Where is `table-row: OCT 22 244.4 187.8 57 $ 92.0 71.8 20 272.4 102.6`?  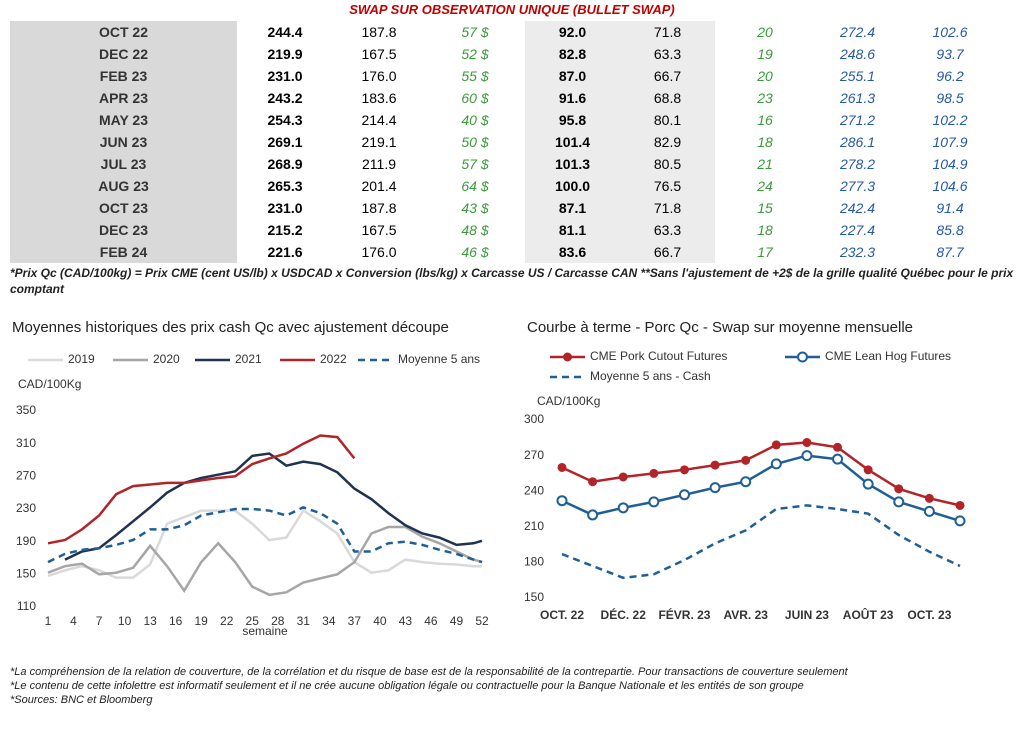 table-row: OCT 22 244.4 187.8 57 $ 92.0 71.8 20 272.4 102.6 is located at coordinates (505, 32).